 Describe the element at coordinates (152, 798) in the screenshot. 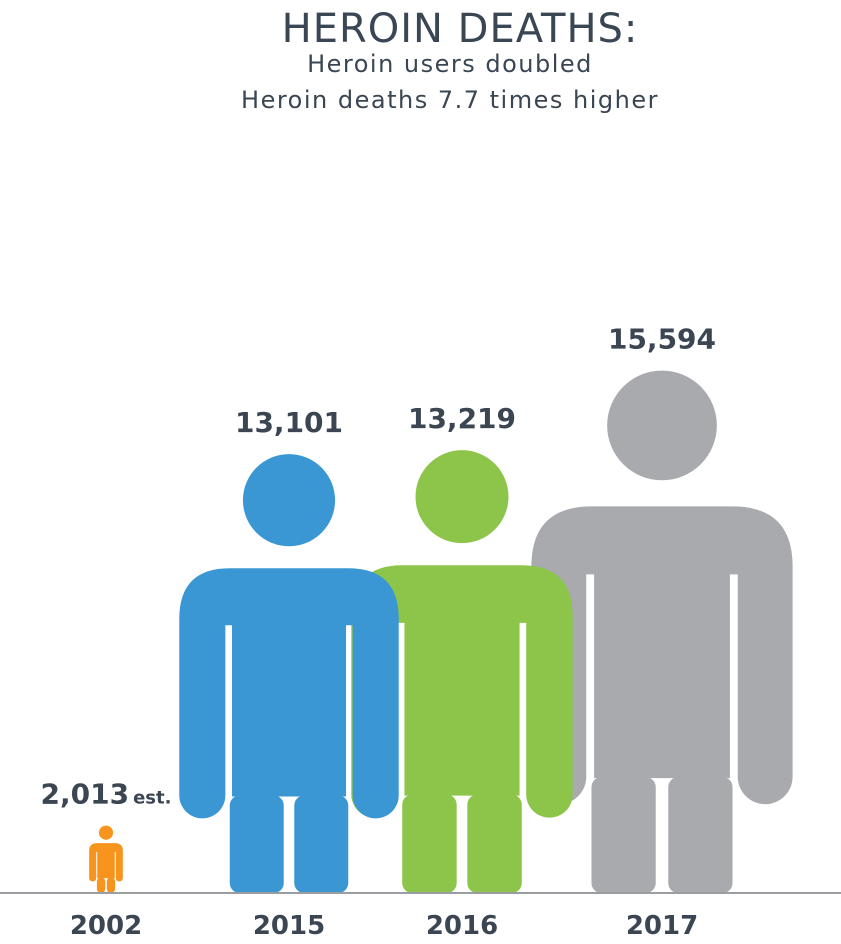

I see `value-suffix: est.` at that location.